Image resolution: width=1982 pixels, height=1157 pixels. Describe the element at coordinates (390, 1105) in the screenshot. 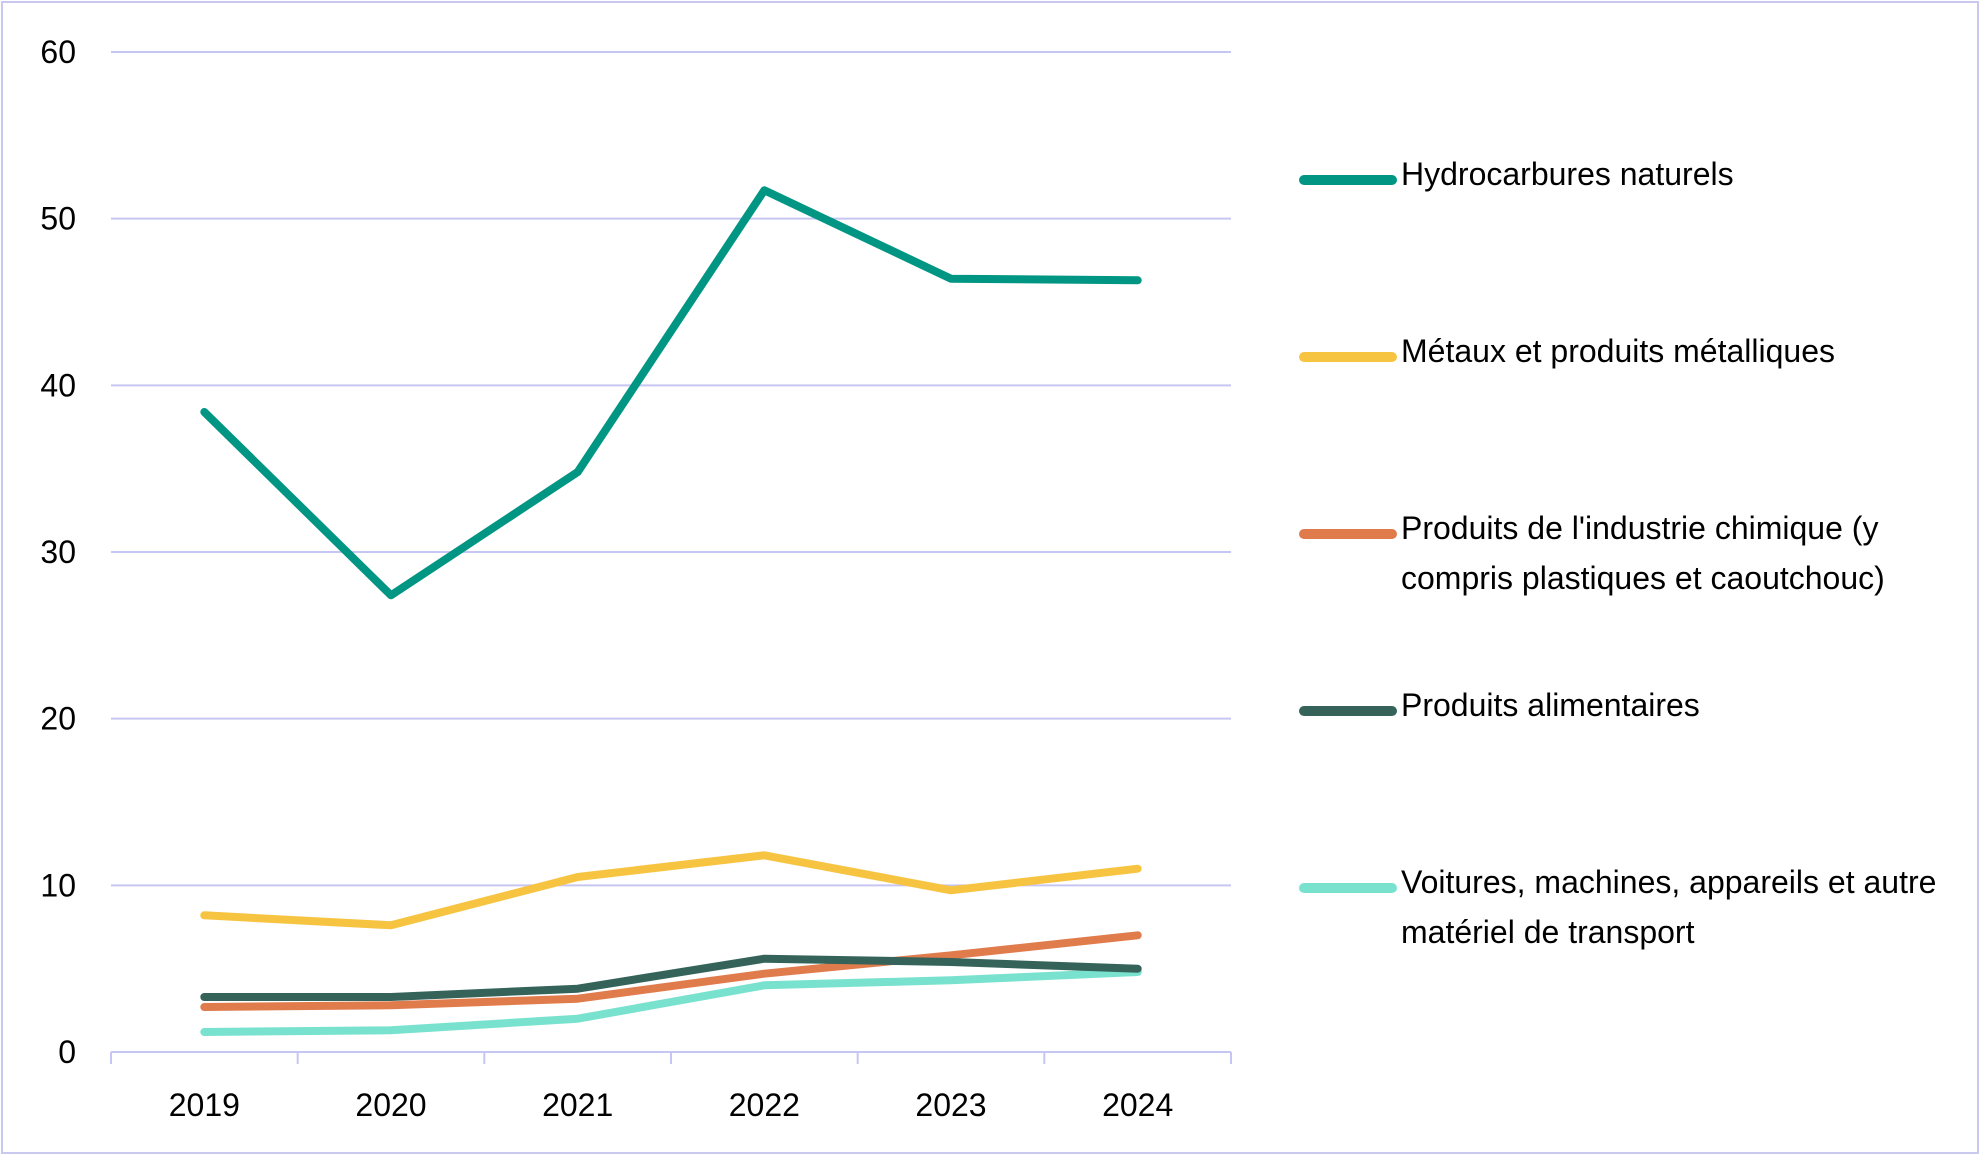

I see `x-tick-label: 2020` at that location.